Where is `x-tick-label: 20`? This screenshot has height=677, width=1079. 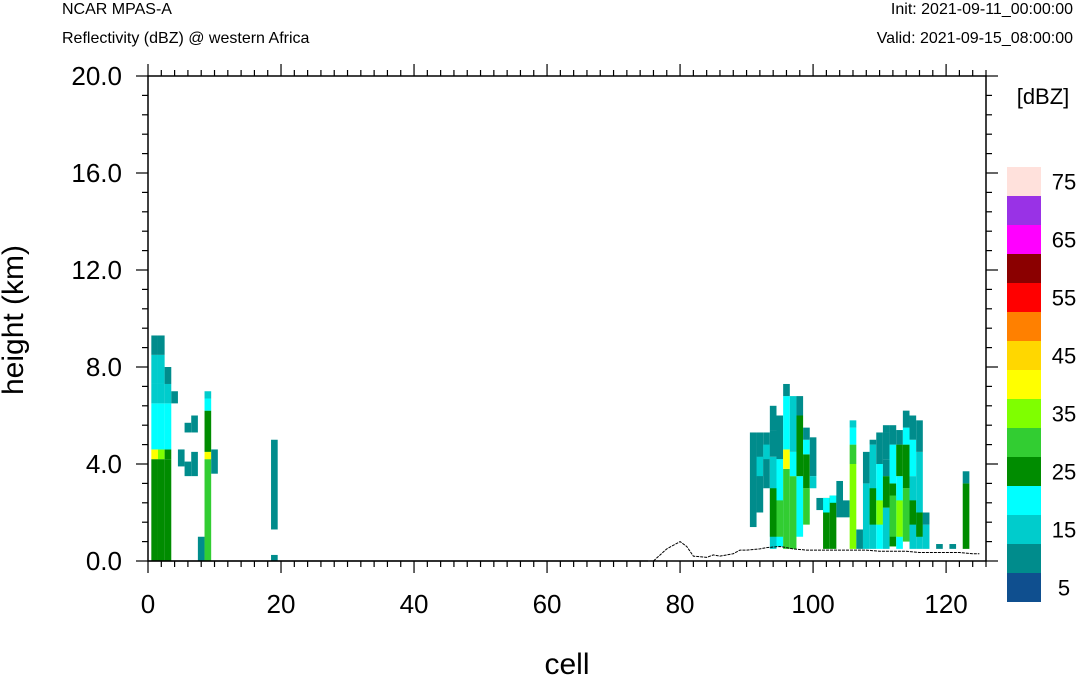 x-tick-label: 20 is located at coordinates (281, 604).